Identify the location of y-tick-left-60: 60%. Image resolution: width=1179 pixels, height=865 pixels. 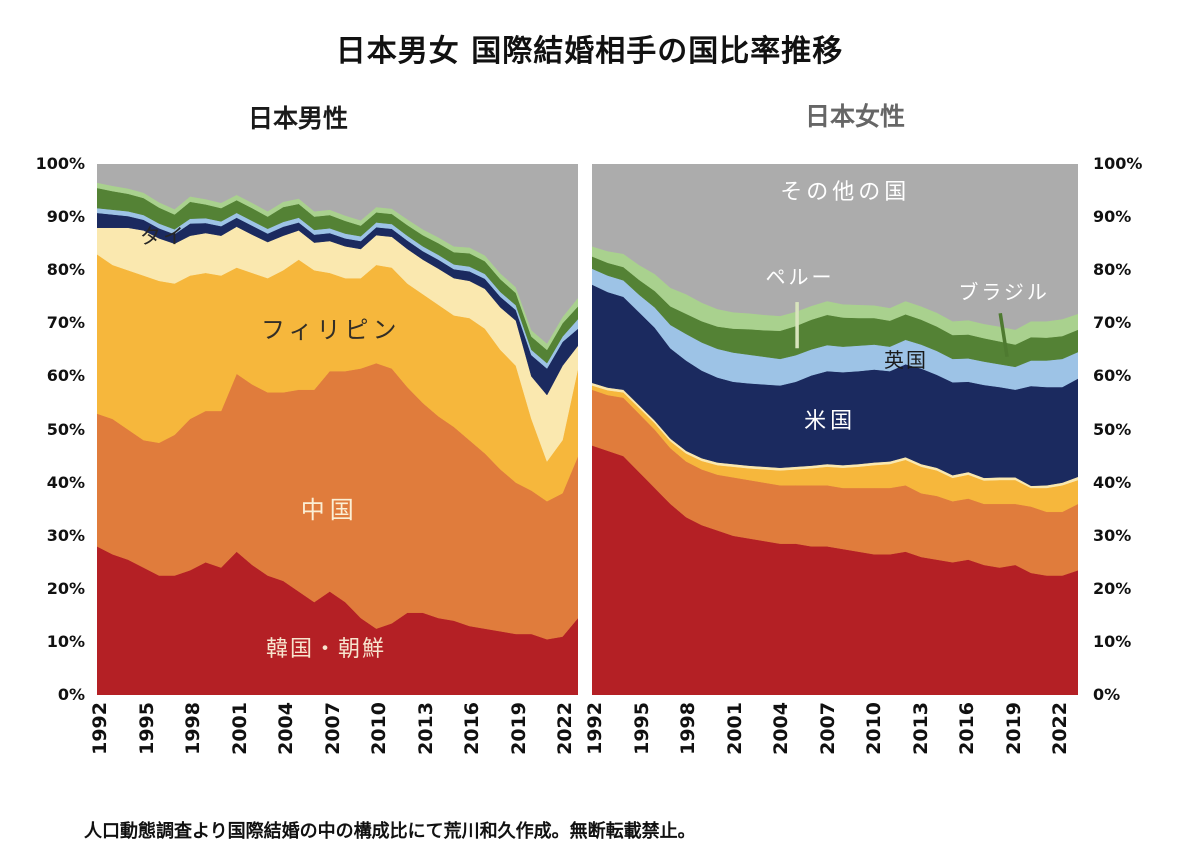
(65, 376).